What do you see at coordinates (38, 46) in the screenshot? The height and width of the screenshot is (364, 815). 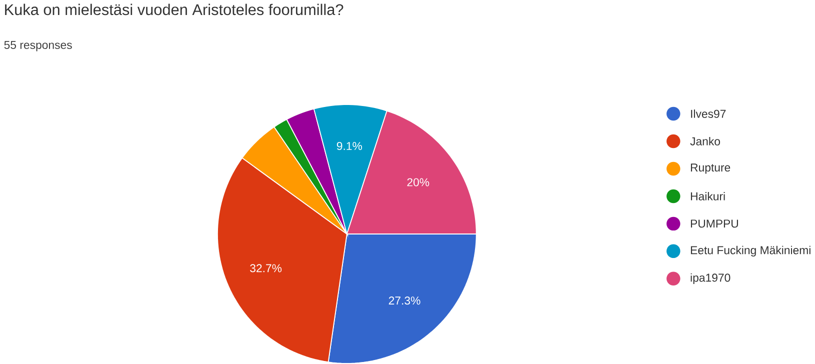 I see `text: 55 responses` at bounding box center [38, 46].